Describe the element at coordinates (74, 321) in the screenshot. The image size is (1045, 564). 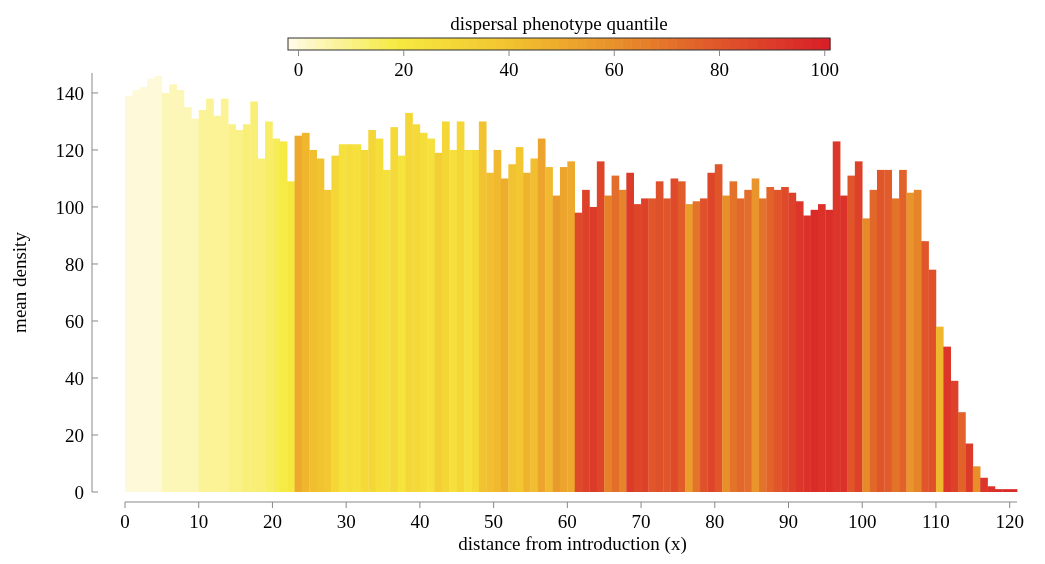
I see `y-tick-label: 60` at that location.